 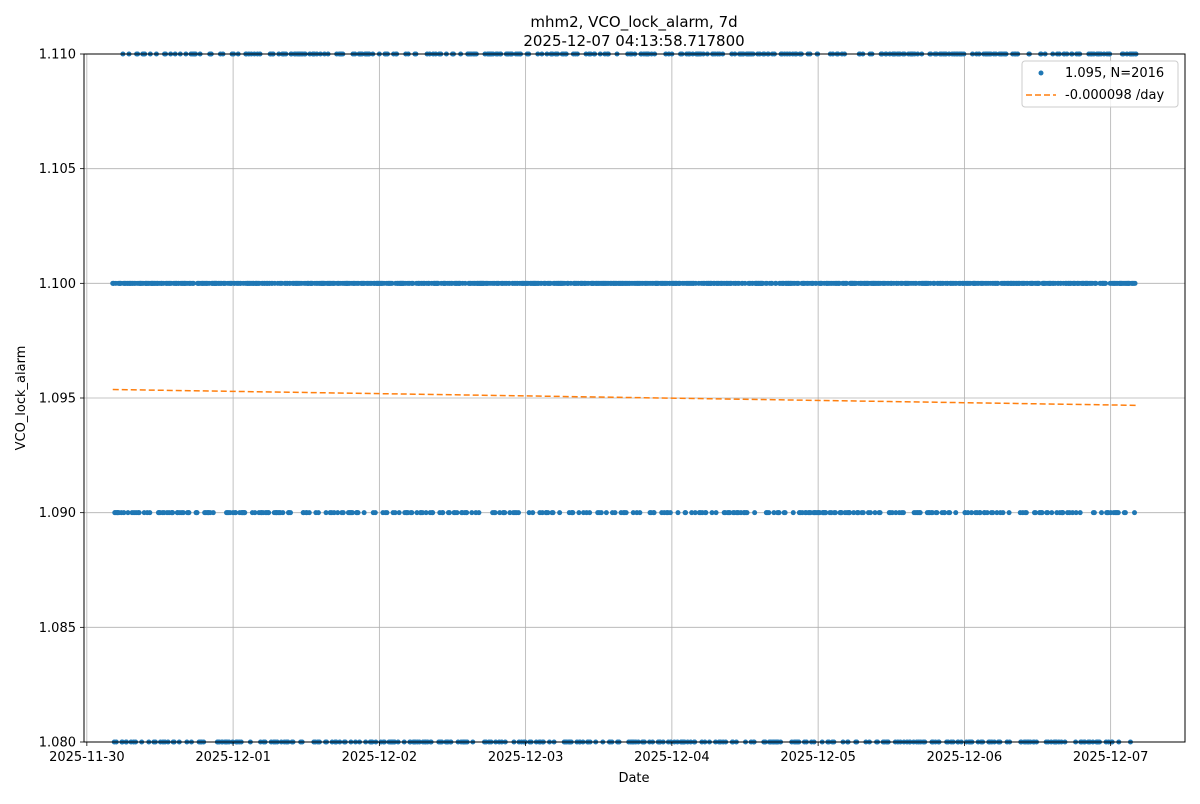 I want to click on y-tick-label: 1.090, so click(x=57, y=513).